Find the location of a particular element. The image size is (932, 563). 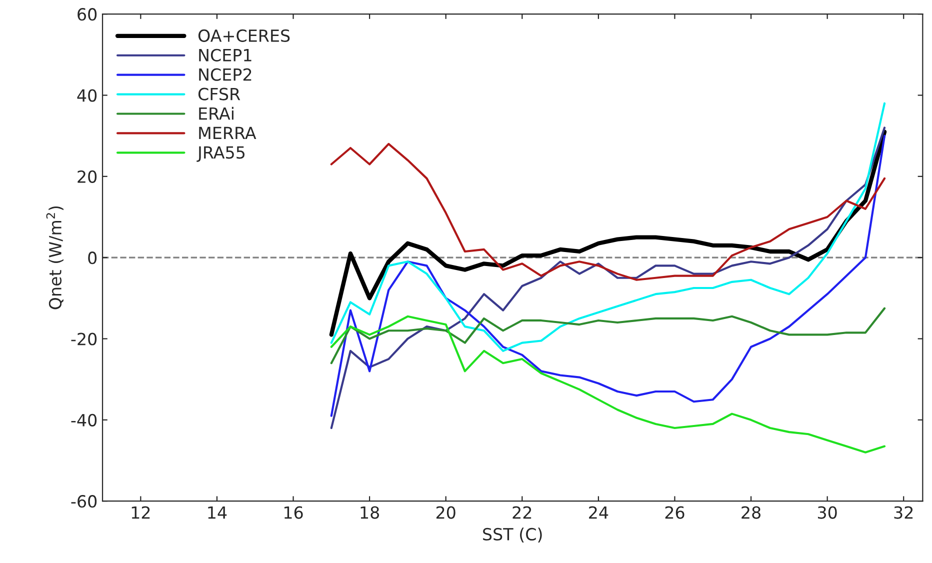

x-tick-label: 30 is located at coordinates (827, 512).